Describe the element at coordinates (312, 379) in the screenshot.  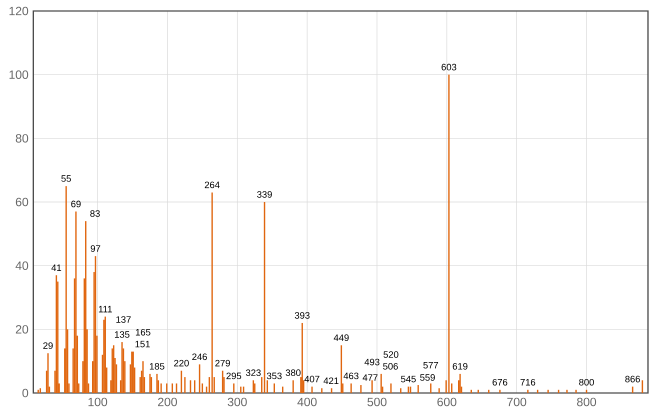
I see `annotation: 407` at that location.